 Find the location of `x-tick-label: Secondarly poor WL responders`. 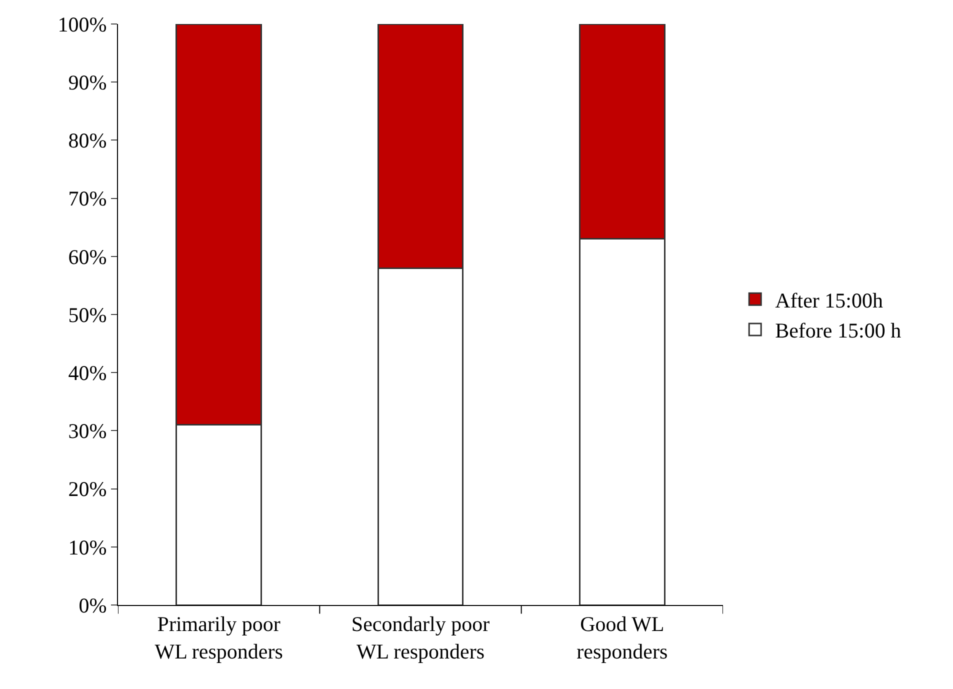

x-tick-label: Secondarly poor WL responders is located at coordinates (420, 638).